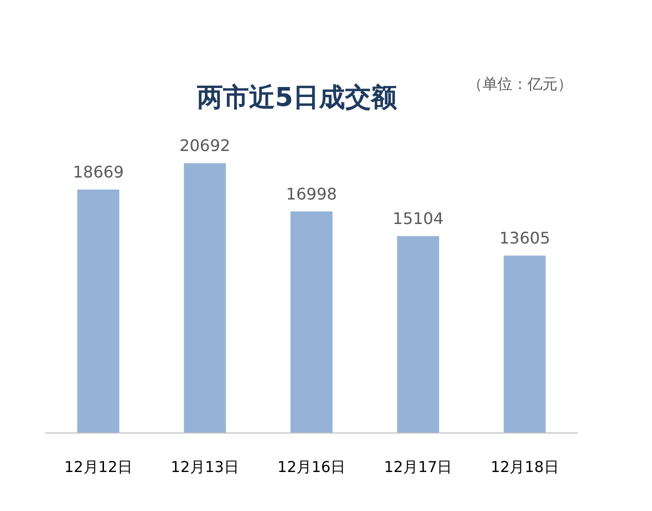  What do you see at coordinates (98, 467) in the screenshot?
I see `x-tick-label: 12月12日` at bounding box center [98, 467].